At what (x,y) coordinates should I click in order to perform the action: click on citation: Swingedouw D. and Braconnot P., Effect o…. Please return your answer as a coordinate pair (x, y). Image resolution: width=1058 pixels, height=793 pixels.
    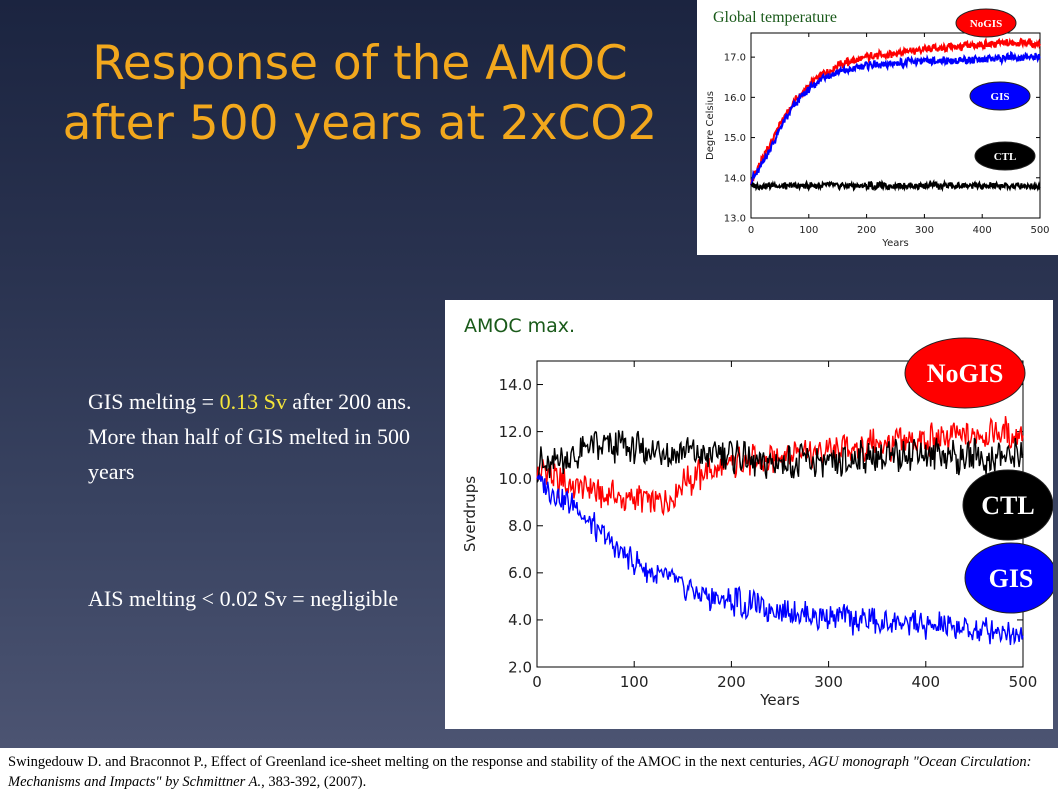
    Looking at the image, I should click on (530, 772).